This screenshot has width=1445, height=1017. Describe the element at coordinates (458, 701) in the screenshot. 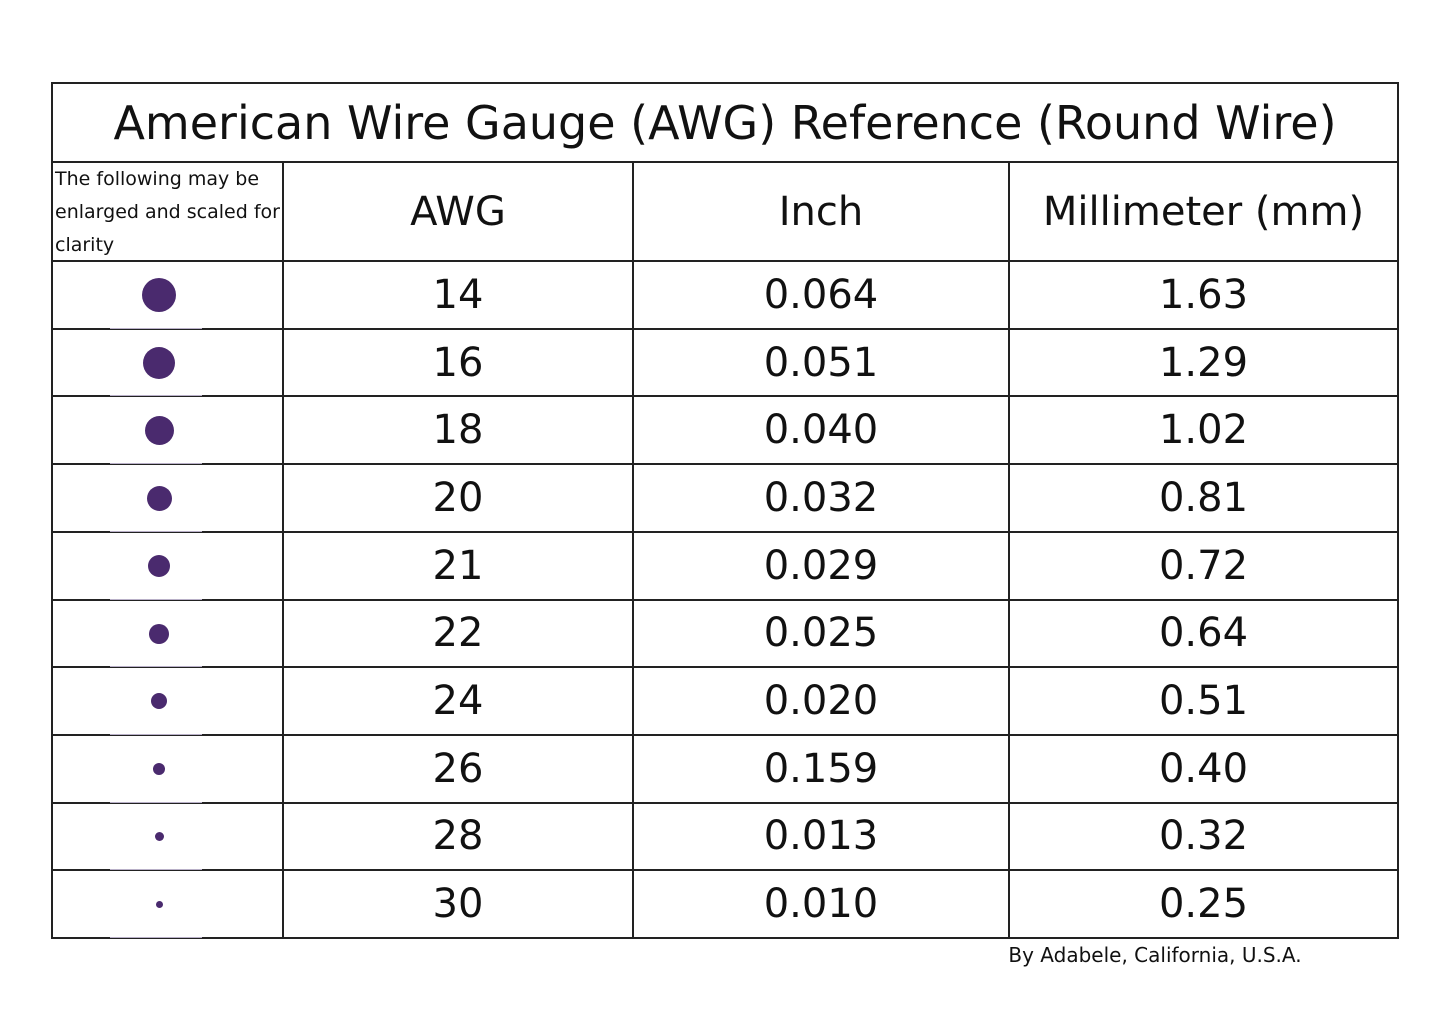

I see `table-cell: 24` at that location.